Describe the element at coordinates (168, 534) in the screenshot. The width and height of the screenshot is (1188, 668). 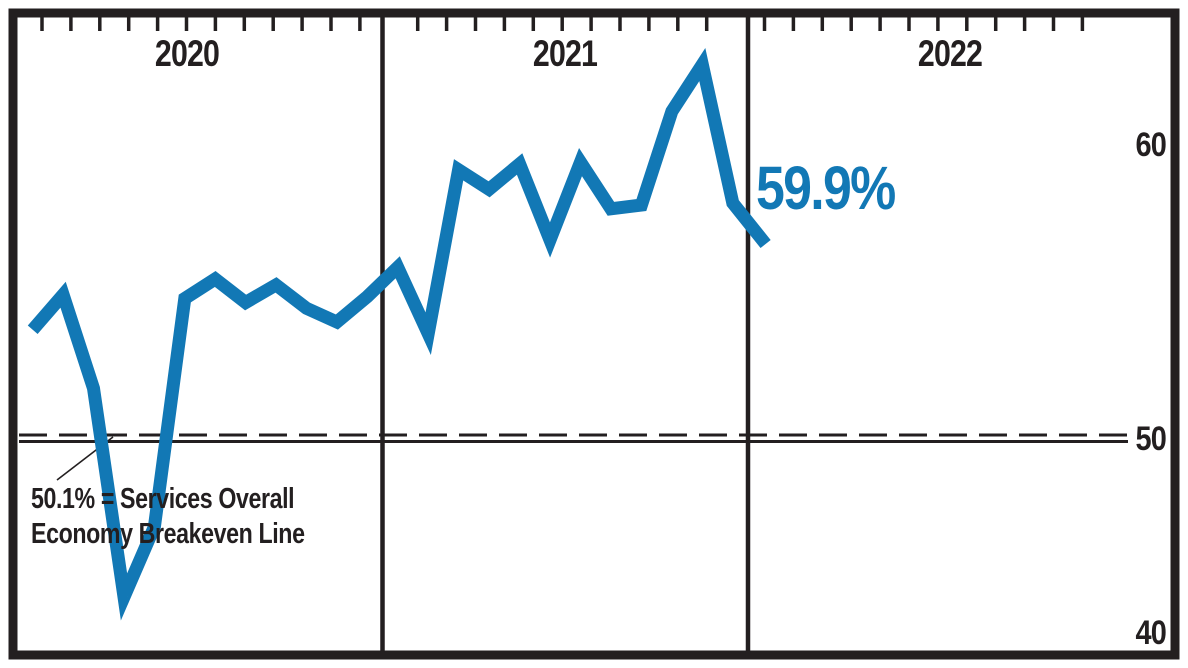
I see `breakeven-annotation-line2: Economy Breakeven Line` at that location.